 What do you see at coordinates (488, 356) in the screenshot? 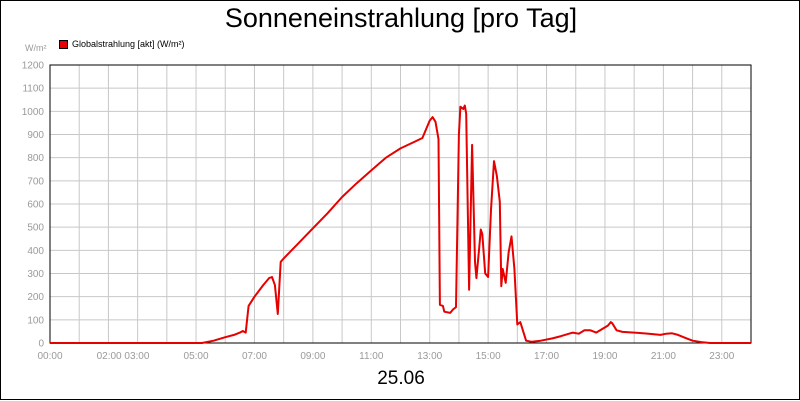
I see `x-tick-label: 15:00` at bounding box center [488, 356].